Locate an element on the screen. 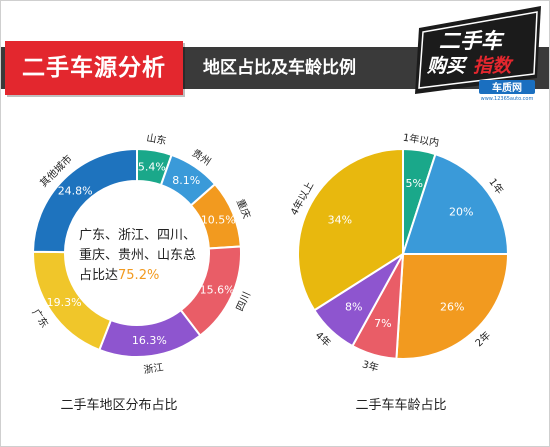  region-value-label: 15.6% is located at coordinates (217, 289).